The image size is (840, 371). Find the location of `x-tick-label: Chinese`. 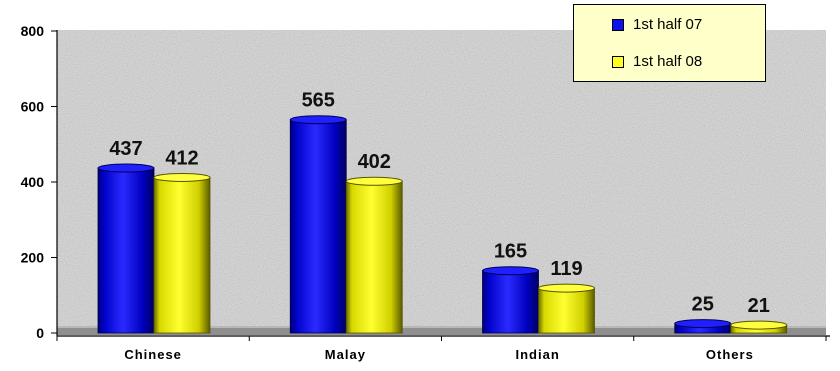

x-tick-label: Chinese is located at coordinates (153, 354).